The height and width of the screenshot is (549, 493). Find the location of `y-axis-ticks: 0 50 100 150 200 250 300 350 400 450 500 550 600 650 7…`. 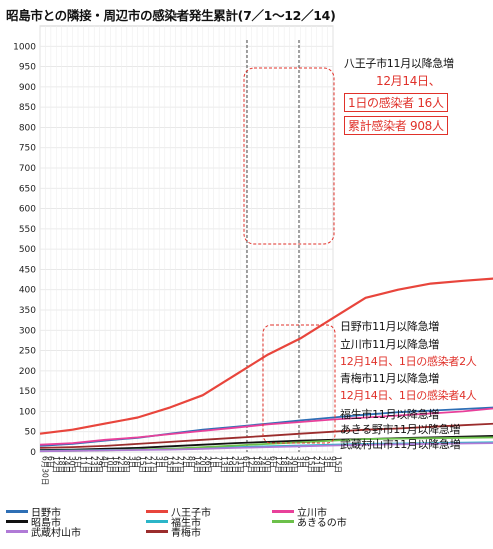

y-axis-ticks: 0 50 100 150 200 250 300 350 400 450 500 550 600 650 7… is located at coordinates (24, 250).